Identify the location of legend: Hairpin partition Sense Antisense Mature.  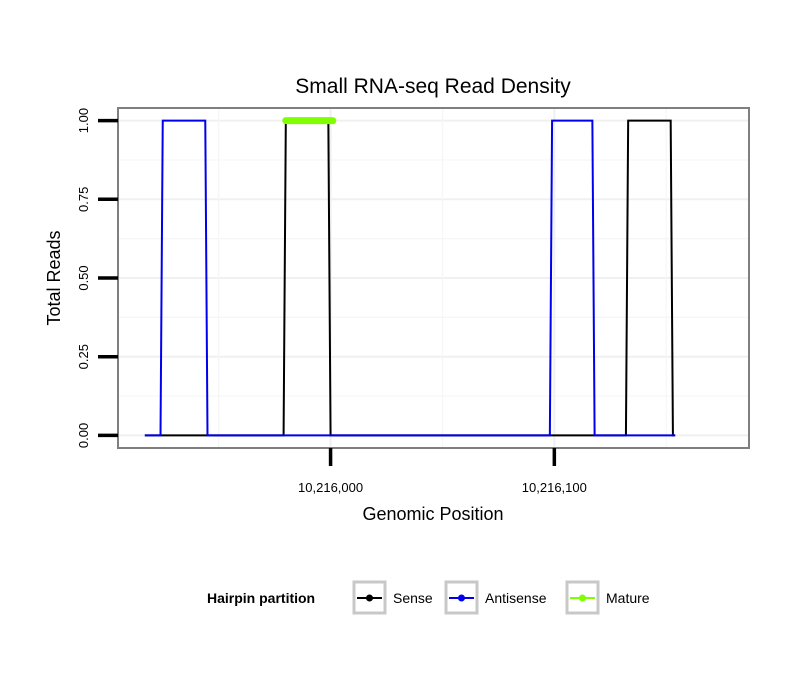
(428, 597).